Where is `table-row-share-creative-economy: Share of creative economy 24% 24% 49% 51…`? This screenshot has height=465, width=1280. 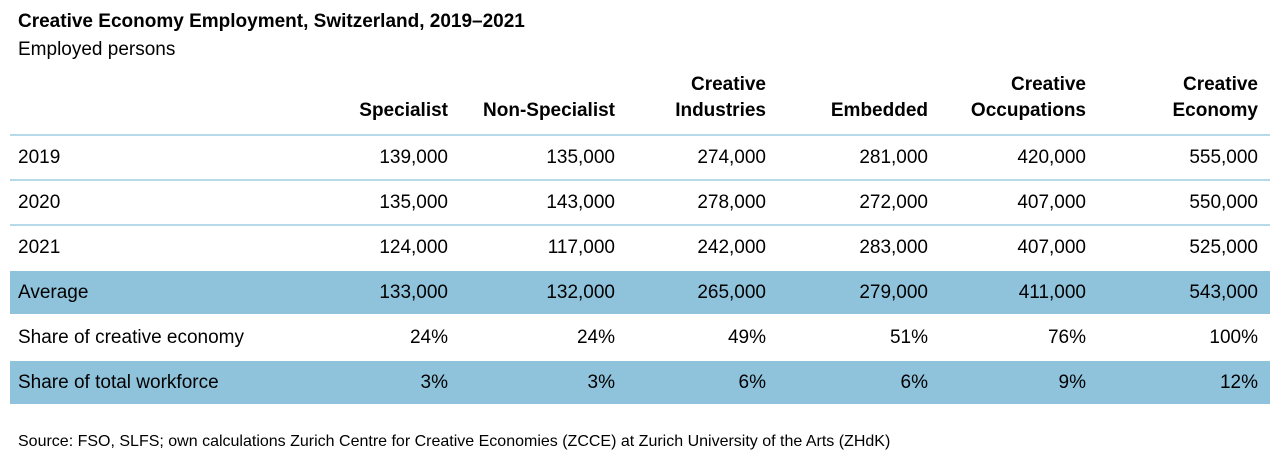 table-row-share-creative-economy: Share of creative economy 24% 24% 49% 51… is located at coordinates (640, 338).